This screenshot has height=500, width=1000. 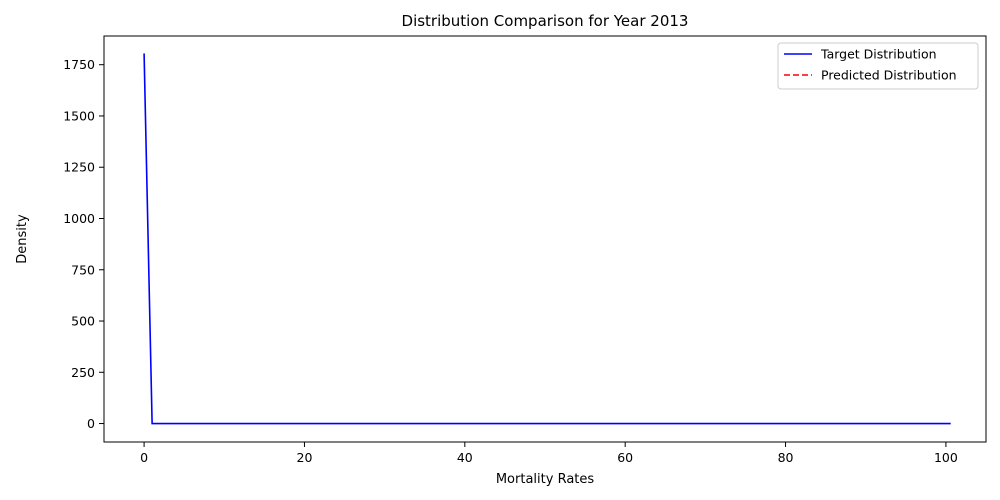 What do you see at coordinates (878, 54) in the screenshot?
I see `legend-label-target: Target Distribution` at bounding box center [878, 54].